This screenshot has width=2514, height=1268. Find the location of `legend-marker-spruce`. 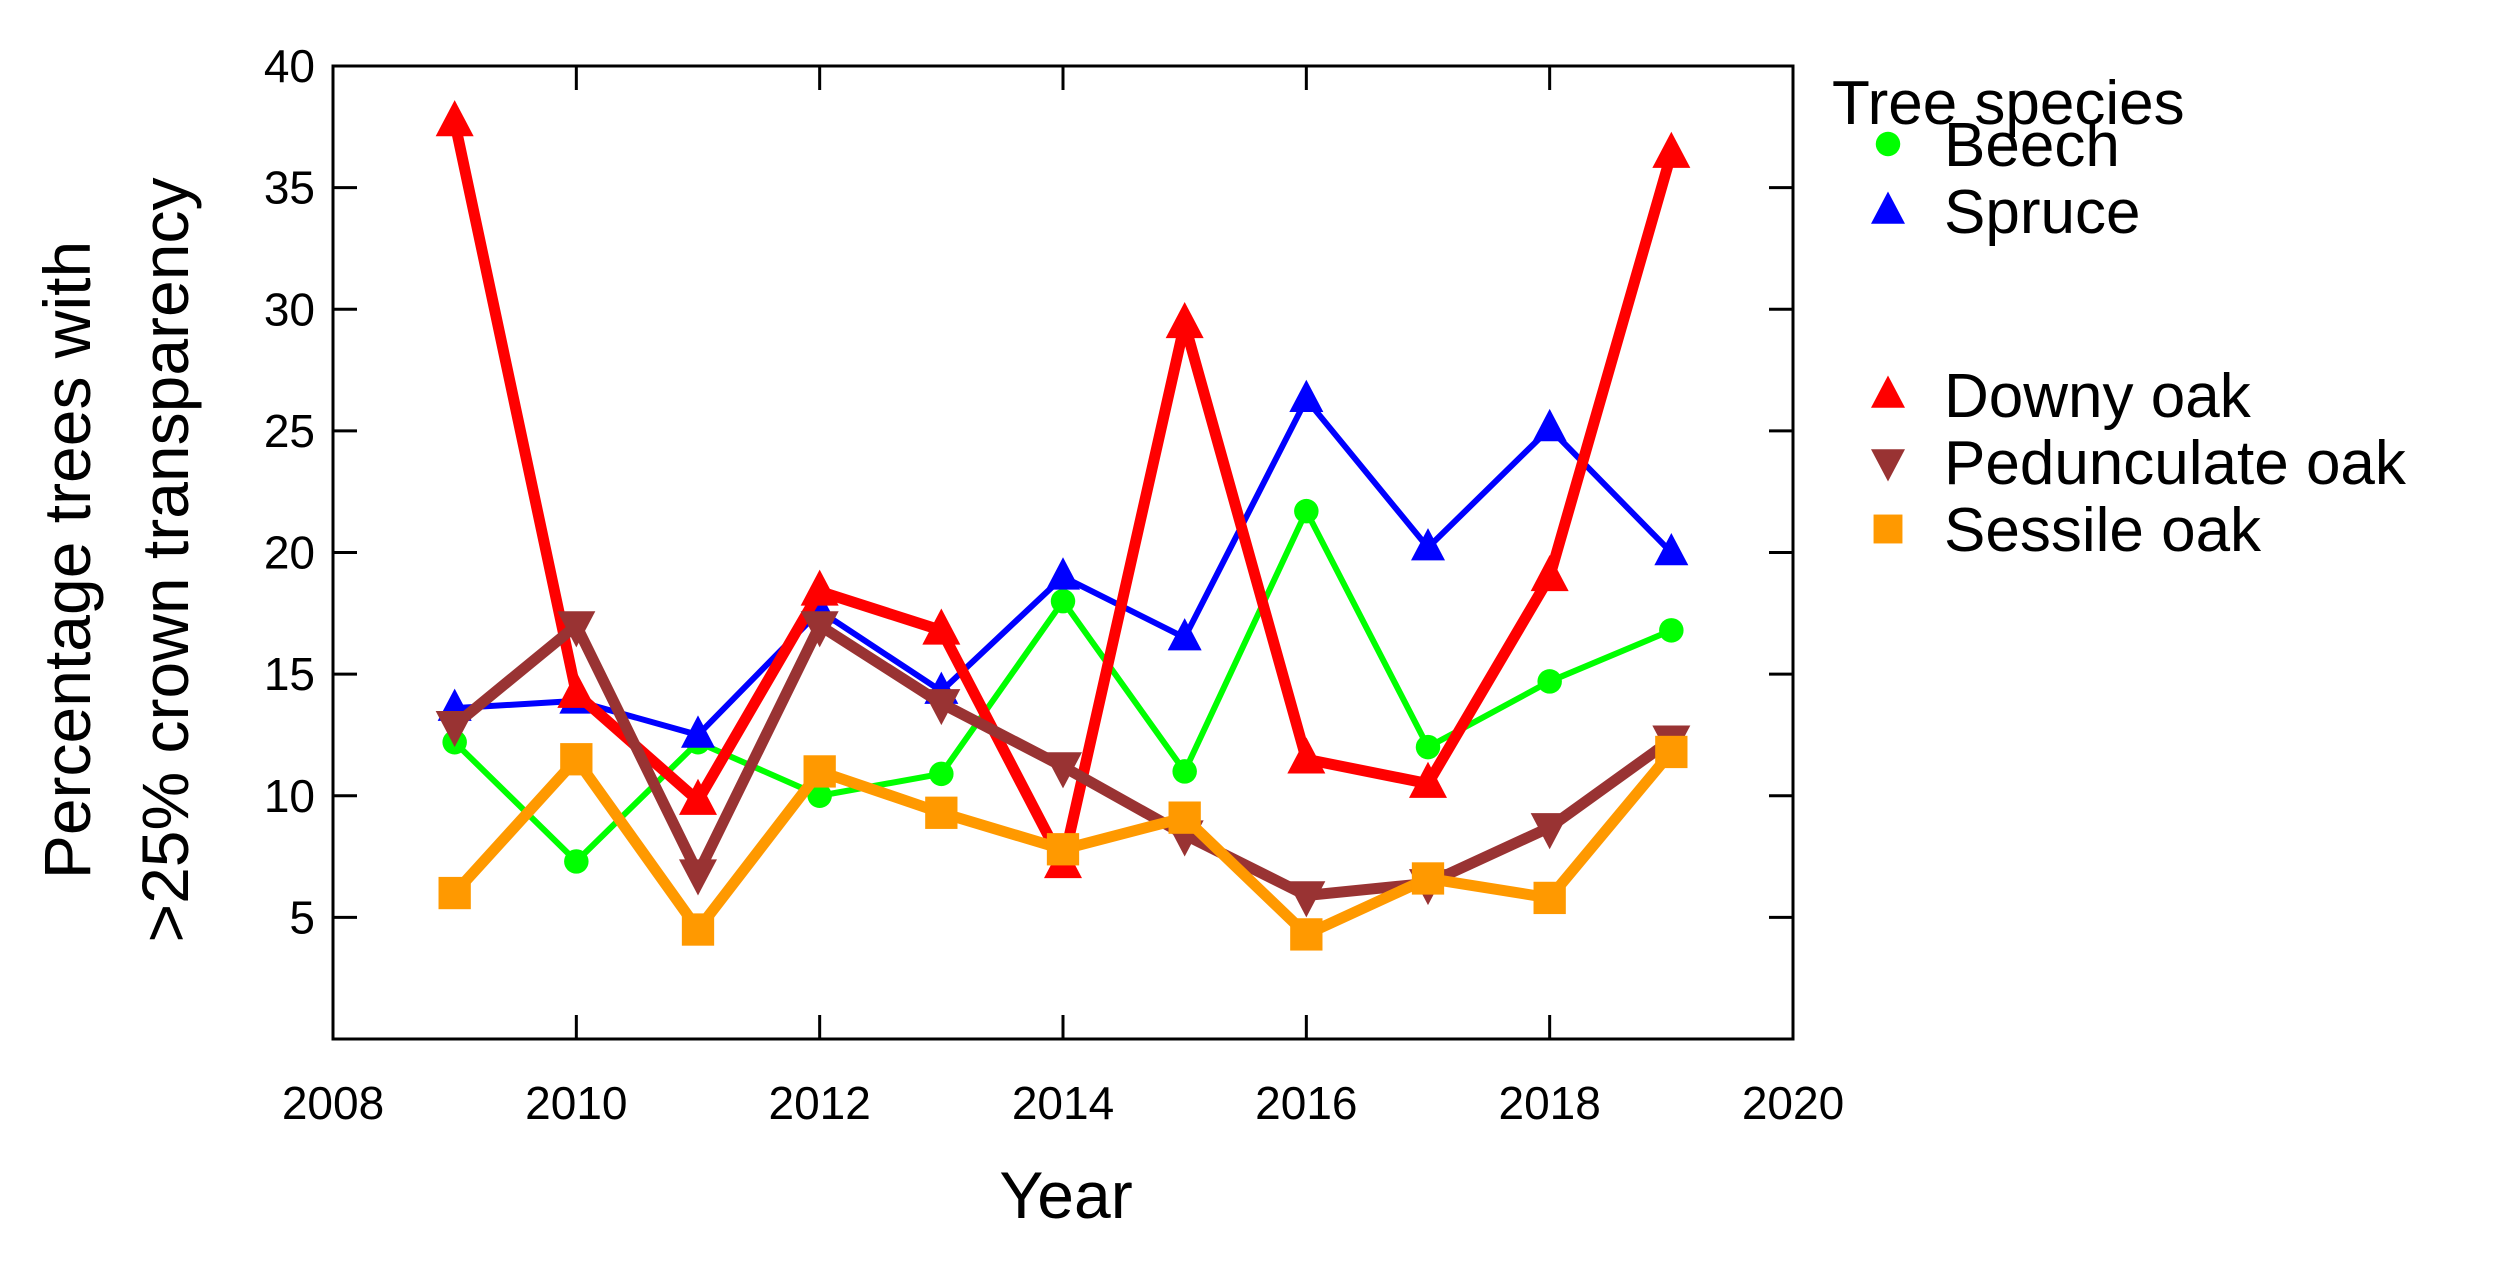

legend-marker-spruce is located at coordinates (1888, 207).